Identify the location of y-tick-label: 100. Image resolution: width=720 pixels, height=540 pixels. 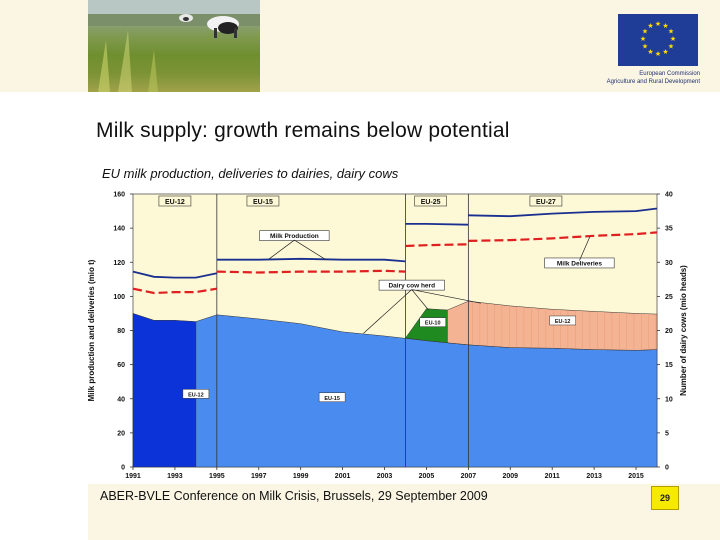
(119, 297).